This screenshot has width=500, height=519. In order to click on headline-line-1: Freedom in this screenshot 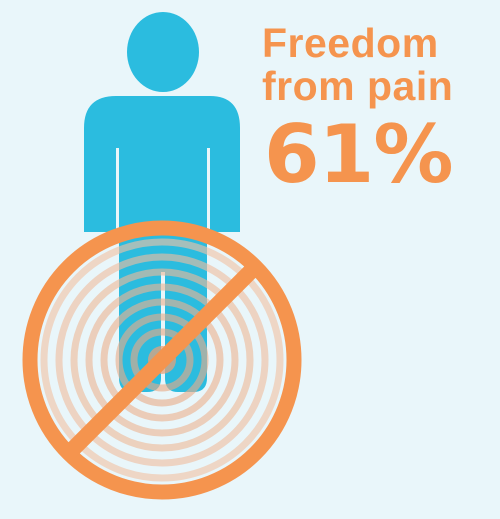, I will do `click(350, 43)`.